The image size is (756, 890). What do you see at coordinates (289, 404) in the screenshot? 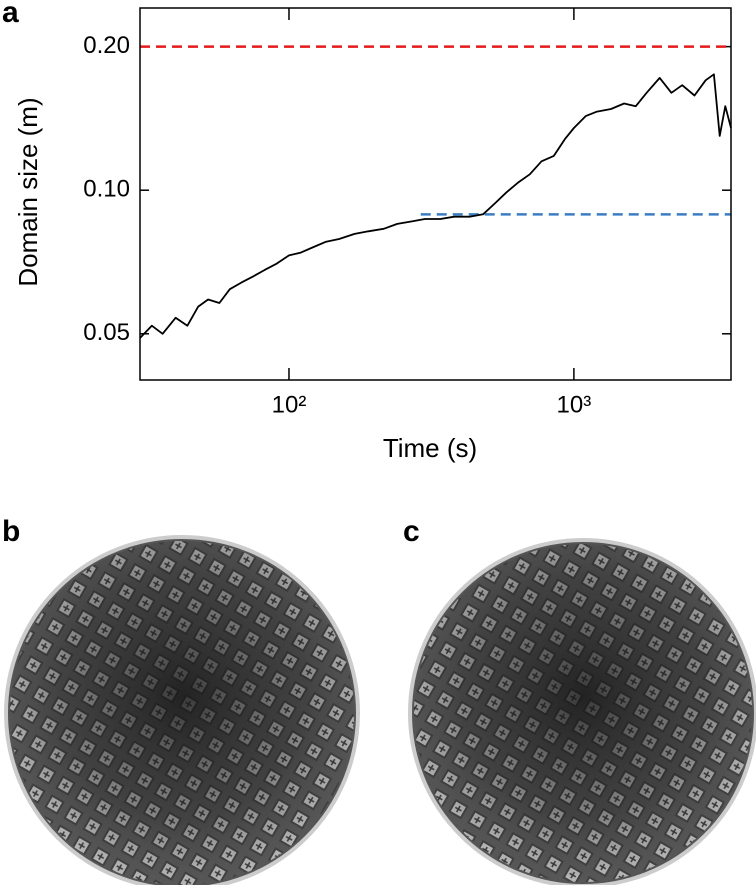
I see `x-tick-label: 10²` at bounding box center [289, 404].